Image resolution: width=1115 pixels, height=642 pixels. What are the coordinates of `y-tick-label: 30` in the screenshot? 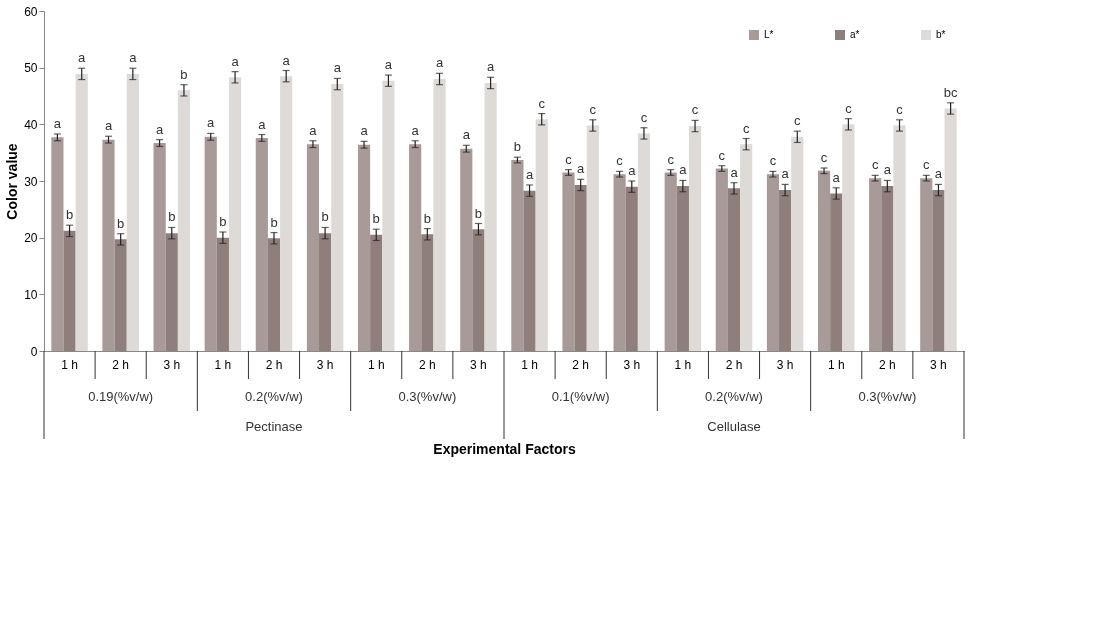 It's located at (31, 181).